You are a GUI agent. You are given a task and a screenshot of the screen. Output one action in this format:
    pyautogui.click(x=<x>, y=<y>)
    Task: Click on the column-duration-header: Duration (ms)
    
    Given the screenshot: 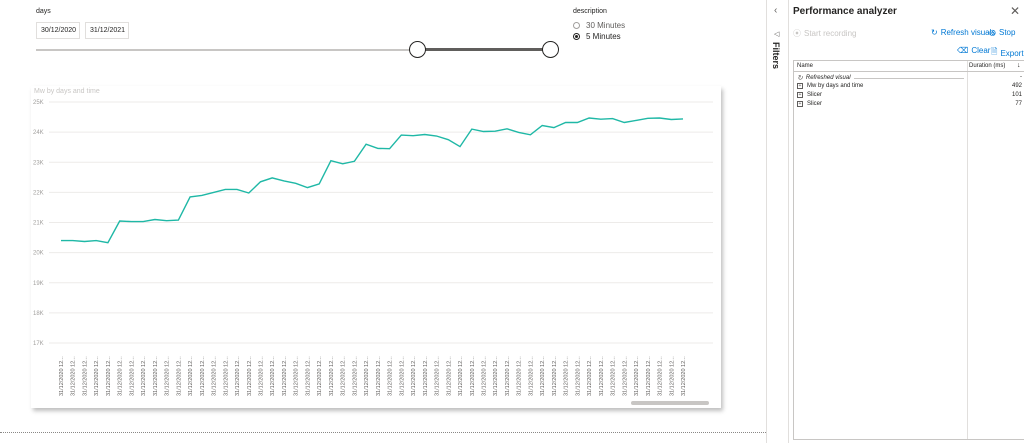 What is the action you would take?
    pyautogui.click(x=987, y=66)
    